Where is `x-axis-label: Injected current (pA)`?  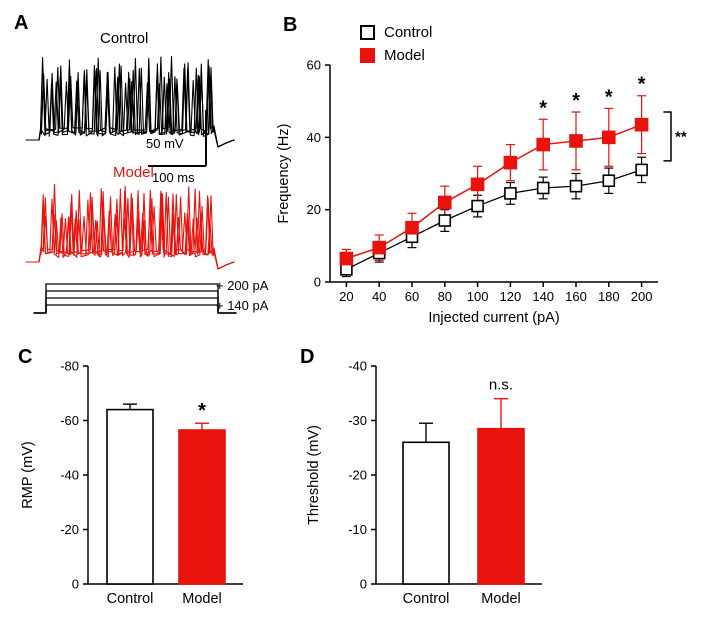 x-axis-label: Injected current (pA) is located at coordinates (493, 318).